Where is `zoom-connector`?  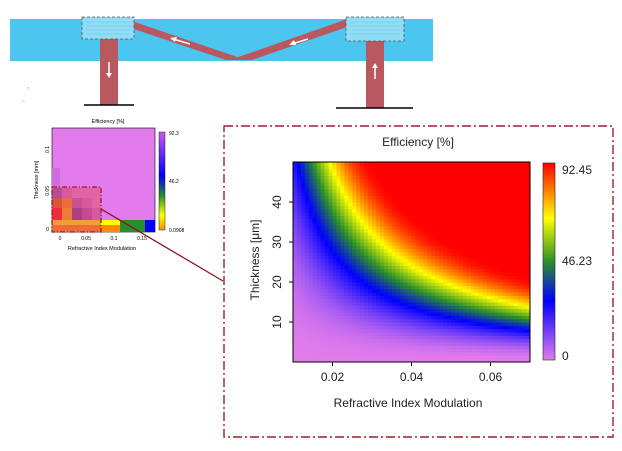 zoom-connector is located at coordinates (162, 245).